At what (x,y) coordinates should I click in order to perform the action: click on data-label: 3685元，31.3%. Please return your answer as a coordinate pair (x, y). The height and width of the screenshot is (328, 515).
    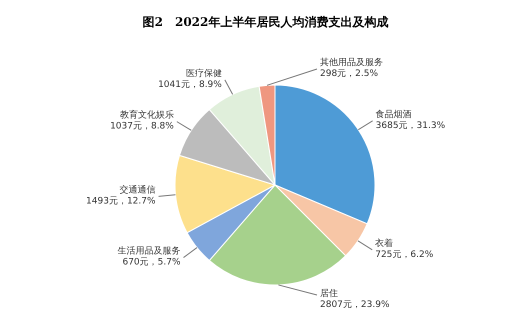
    Looking at the image, I should click on (411, 125).